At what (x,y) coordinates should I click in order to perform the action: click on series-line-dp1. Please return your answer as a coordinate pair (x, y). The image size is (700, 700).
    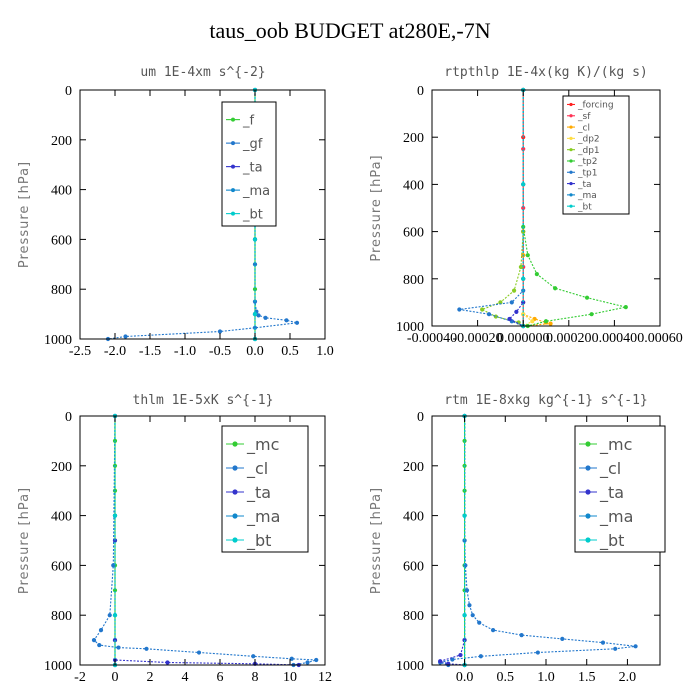
    Looking at the image, I should click on (502, 279).